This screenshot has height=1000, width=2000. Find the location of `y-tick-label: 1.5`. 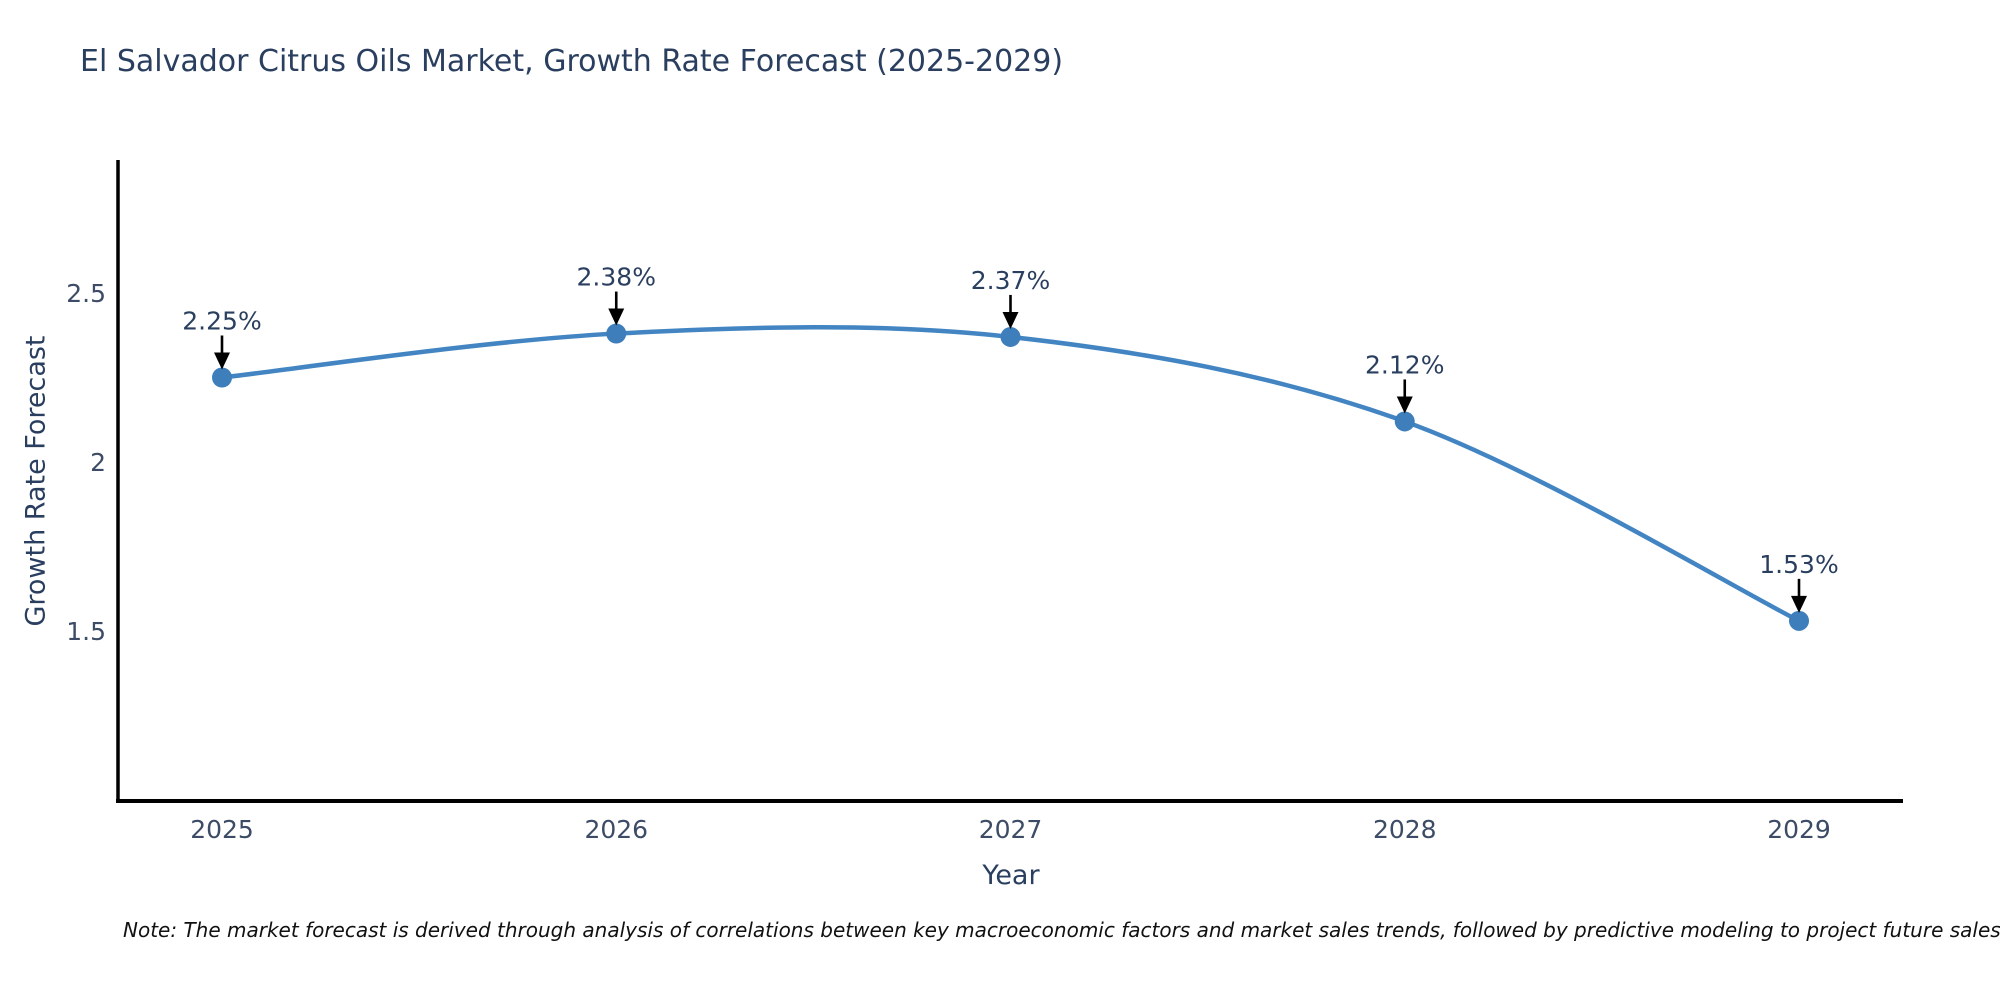

y-tick-label: 1.5 is located at coordinates (86, 631).